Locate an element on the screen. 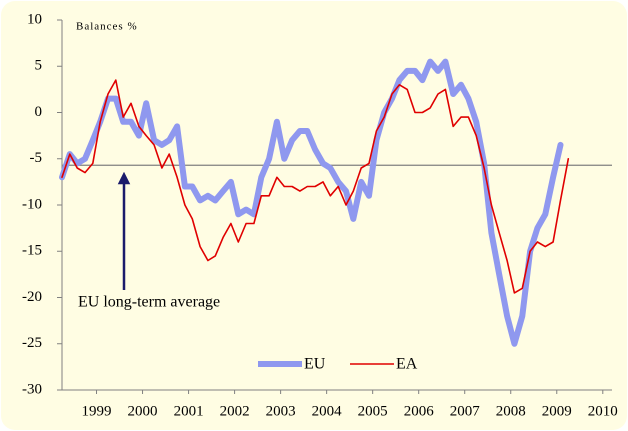  x-tick-label: 2008 is located at coordinates (511, 411).